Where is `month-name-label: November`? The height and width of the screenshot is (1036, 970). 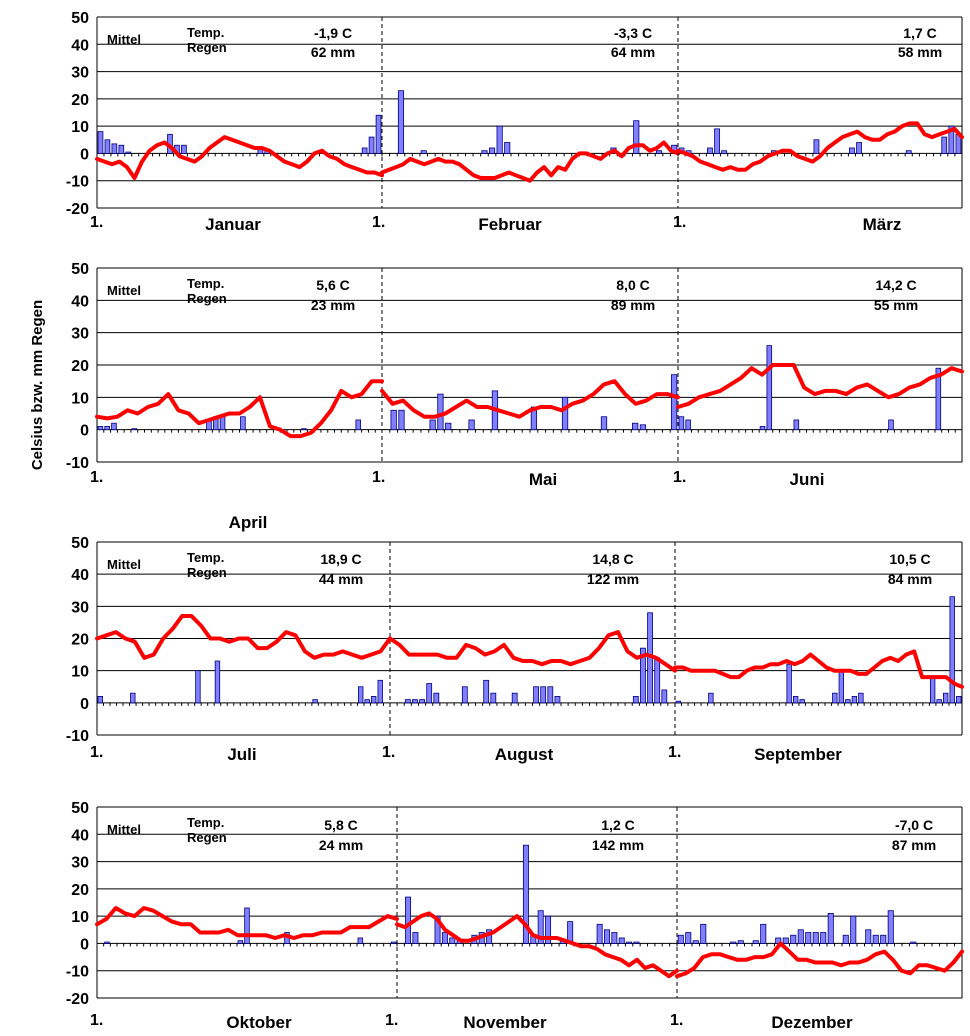 month-name-label: November is located at coordinates (505, 1022).